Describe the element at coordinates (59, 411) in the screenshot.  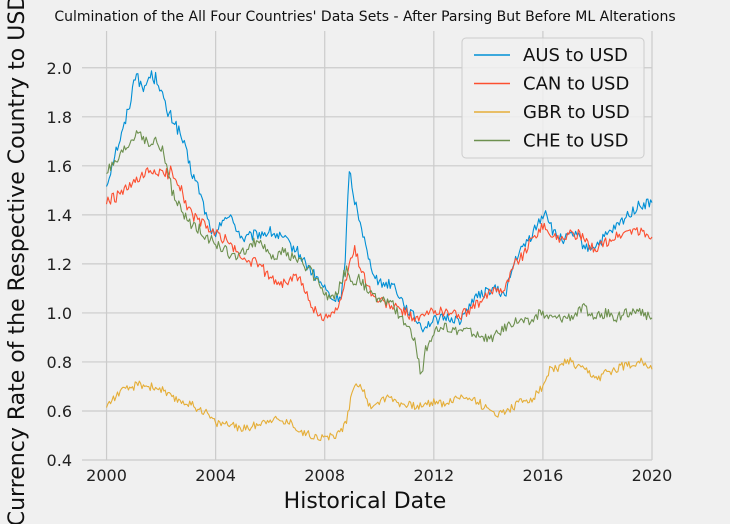
I see `y-tick-label: 0.6` at that location.